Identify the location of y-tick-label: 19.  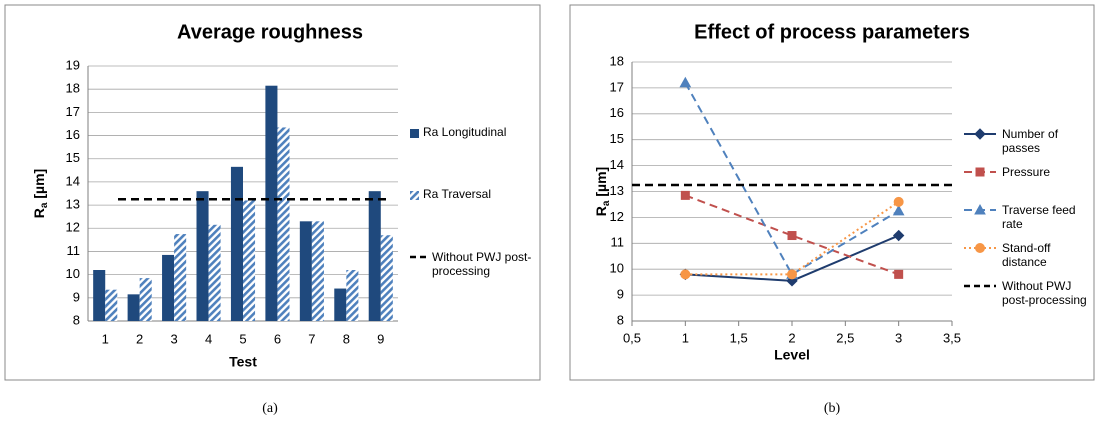
(73, 64).